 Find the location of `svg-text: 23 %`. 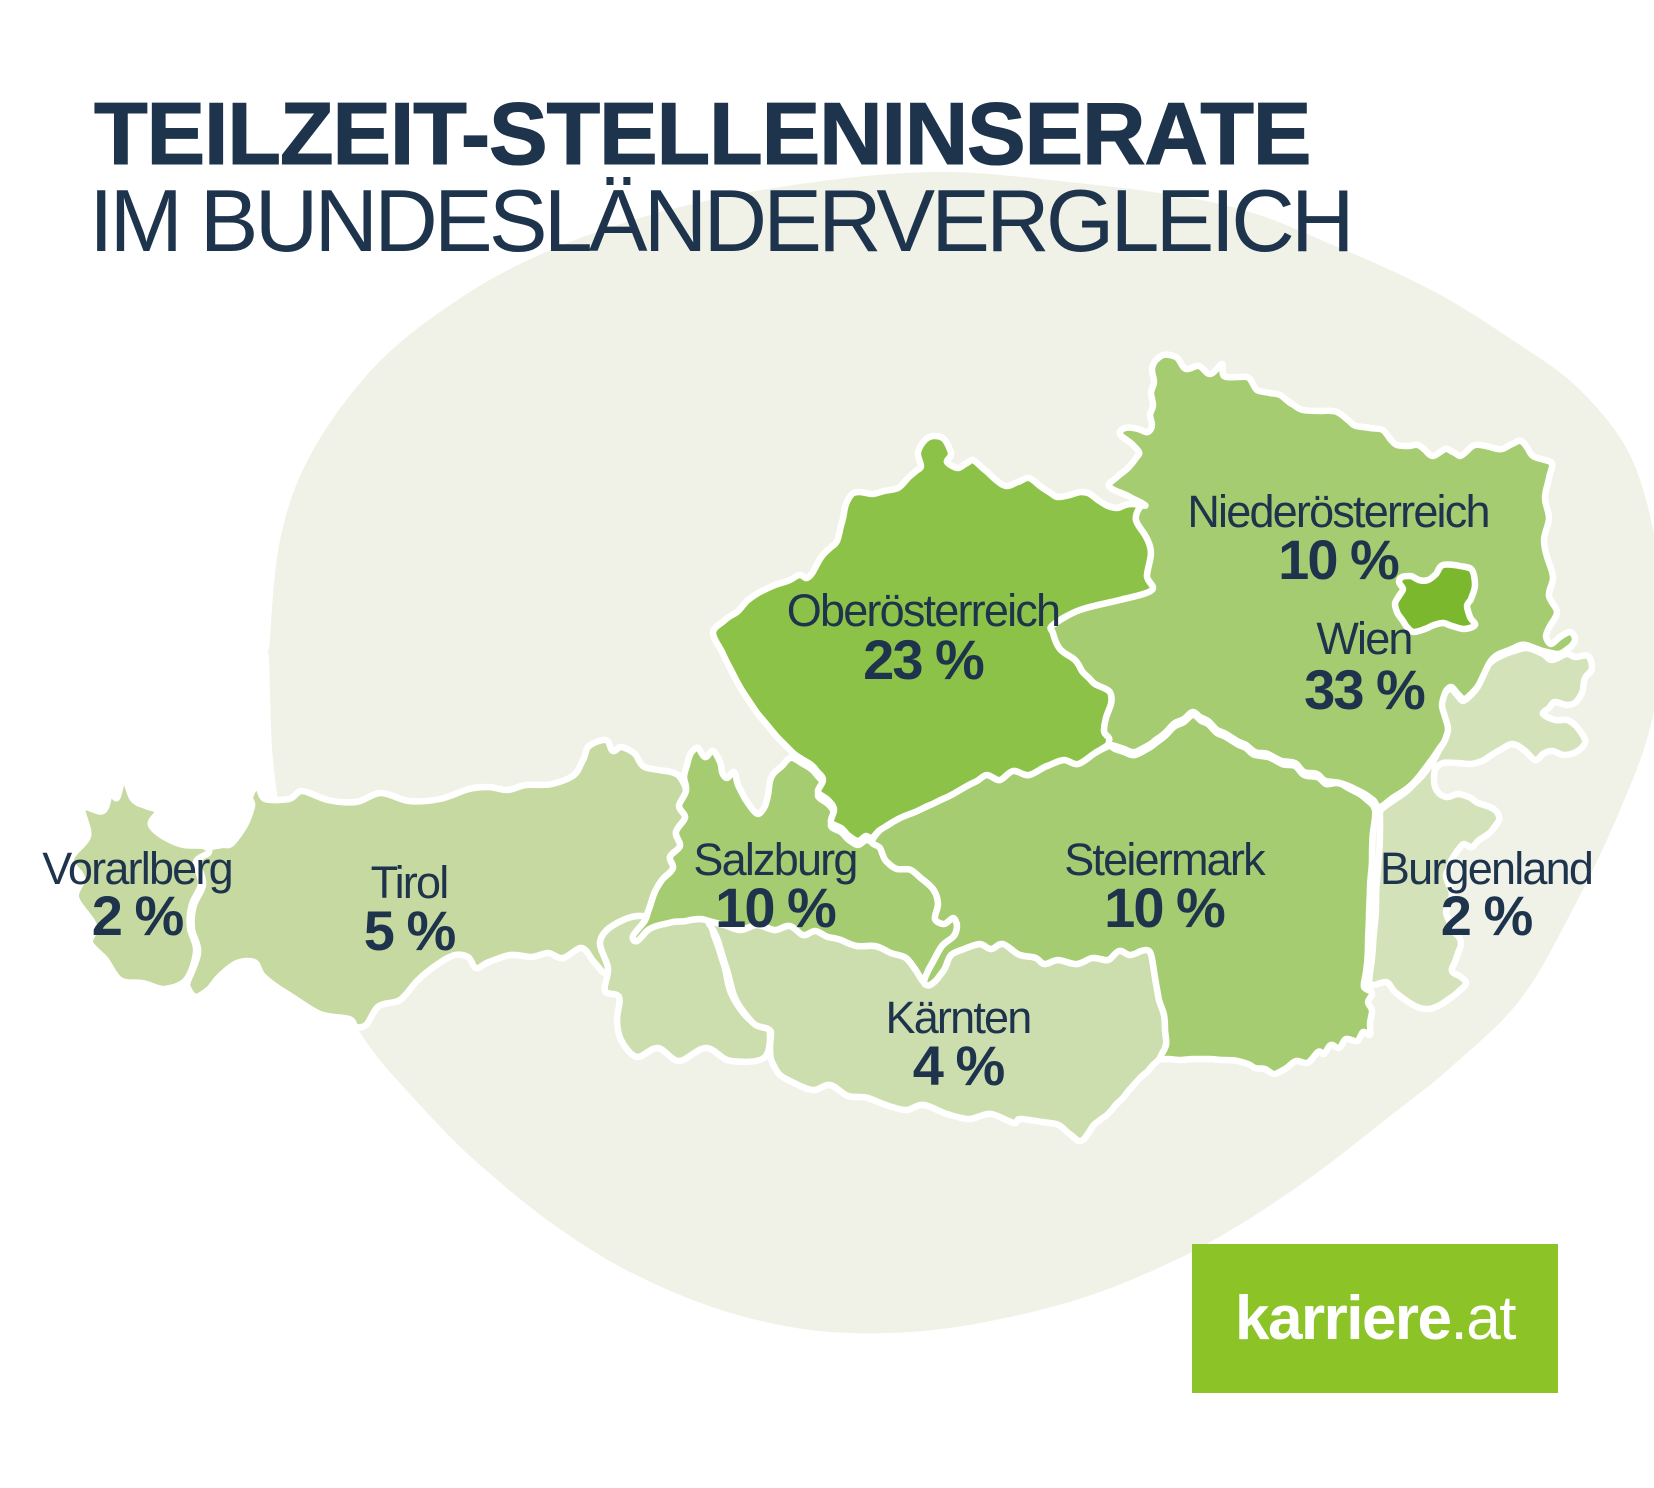

svg-text: 23 % is located at coordinates (923, 659).